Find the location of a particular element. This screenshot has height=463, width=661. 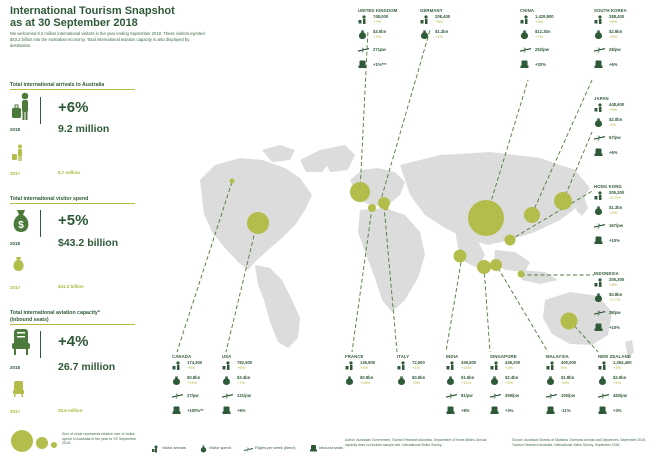

money-bag-small-icon is located at coordinates (18, 264).